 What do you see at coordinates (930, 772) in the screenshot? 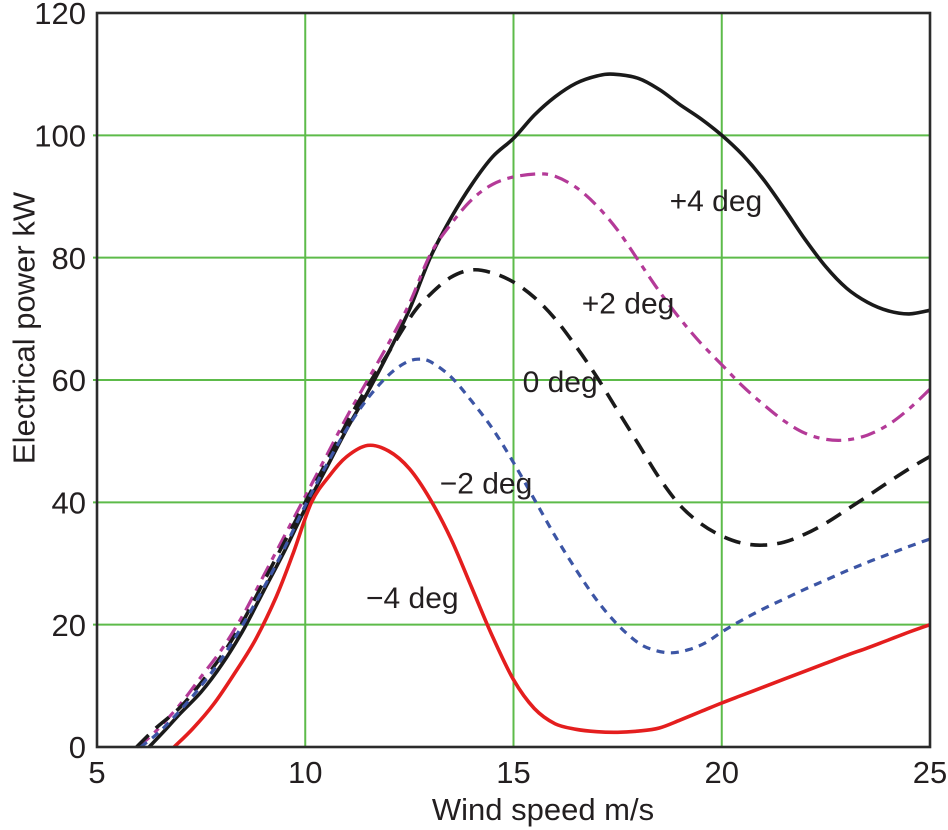
I see `x-tick-label-25: 25` at bounding box center [930, 772].